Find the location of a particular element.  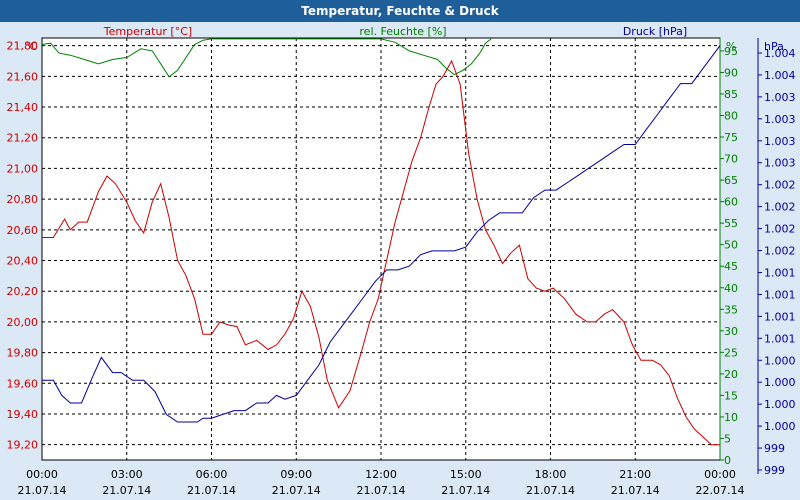

right1-tick-label: 10 is located at coordinates (731, 417).